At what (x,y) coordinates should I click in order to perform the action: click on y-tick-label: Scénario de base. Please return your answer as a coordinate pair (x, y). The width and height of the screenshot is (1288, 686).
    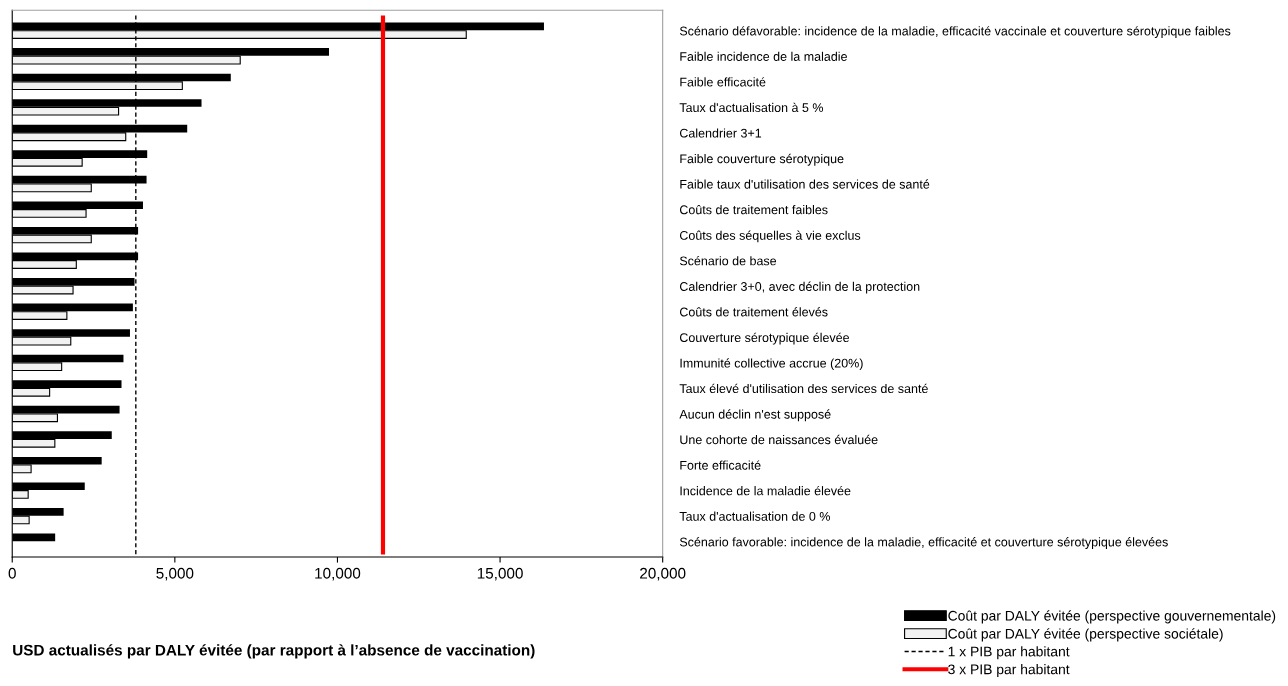
    Looking at the image, I should click on (728, 260).